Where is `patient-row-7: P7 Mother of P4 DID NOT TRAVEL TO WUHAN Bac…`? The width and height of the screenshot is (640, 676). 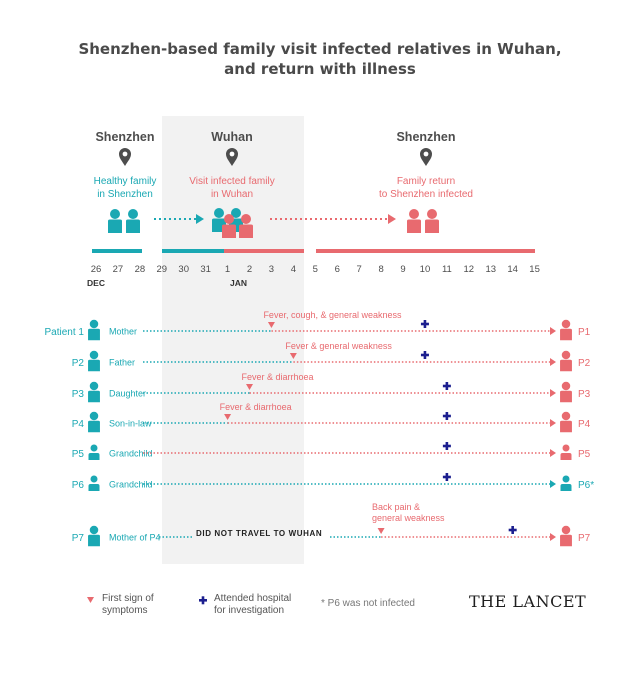
patient-row-7: P7 Mother of P4 DID NOT TRAVEL TO WUHAN Bac… is located at coordinates (331, 524).